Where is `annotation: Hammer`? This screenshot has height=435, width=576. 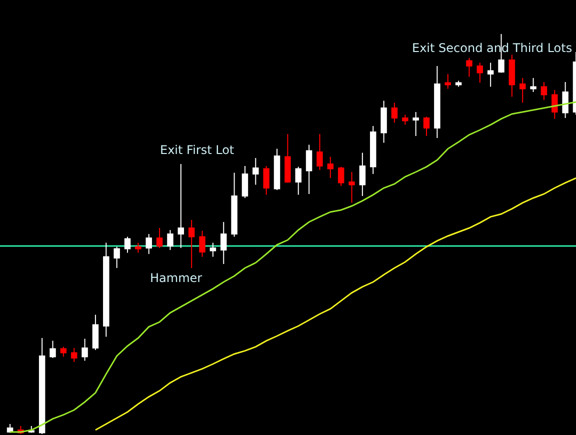
annotation: Hammer is located at coordinates (176, 278).